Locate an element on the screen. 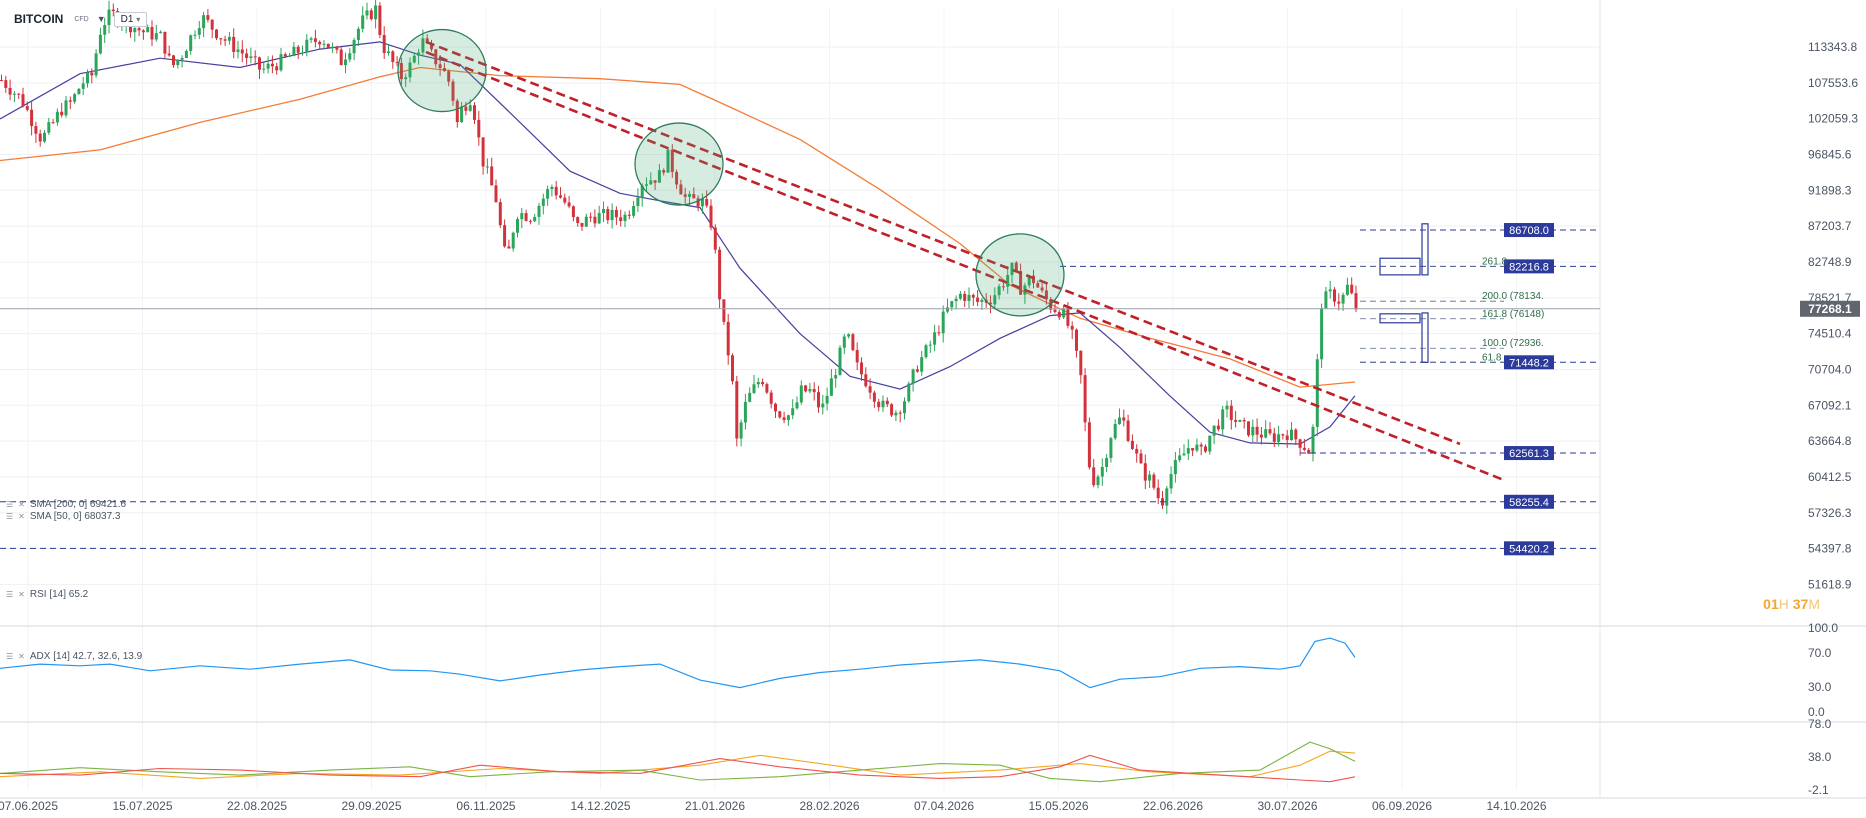 Image resolution: width=1866 pixels, height=818 pixels. price-tick-label: 51618.9 is located at coordinates (1830, 584).